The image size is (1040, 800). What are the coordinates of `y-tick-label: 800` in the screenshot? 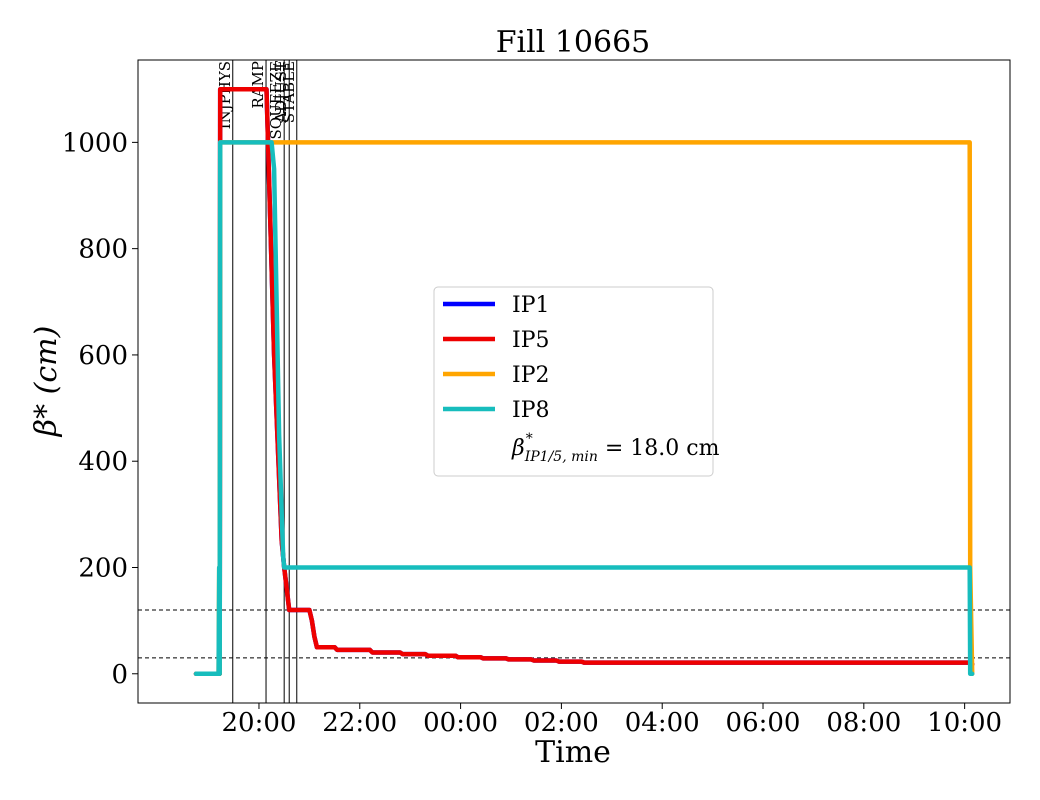 It's located at (103, 250).